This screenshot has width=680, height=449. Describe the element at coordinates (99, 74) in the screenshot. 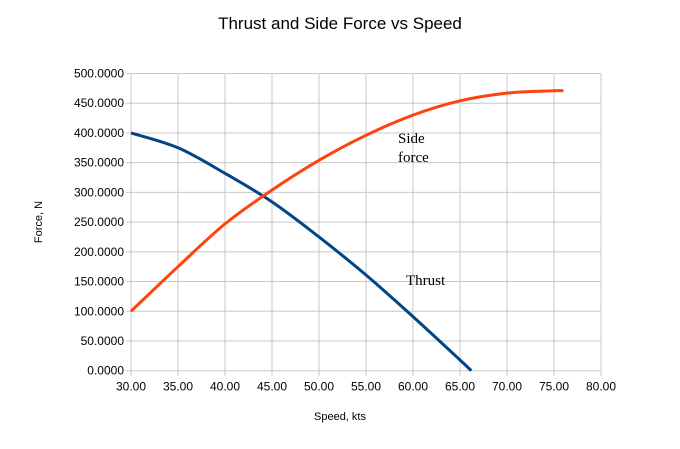

I see `y-tick-label: 500.0000` at that location.